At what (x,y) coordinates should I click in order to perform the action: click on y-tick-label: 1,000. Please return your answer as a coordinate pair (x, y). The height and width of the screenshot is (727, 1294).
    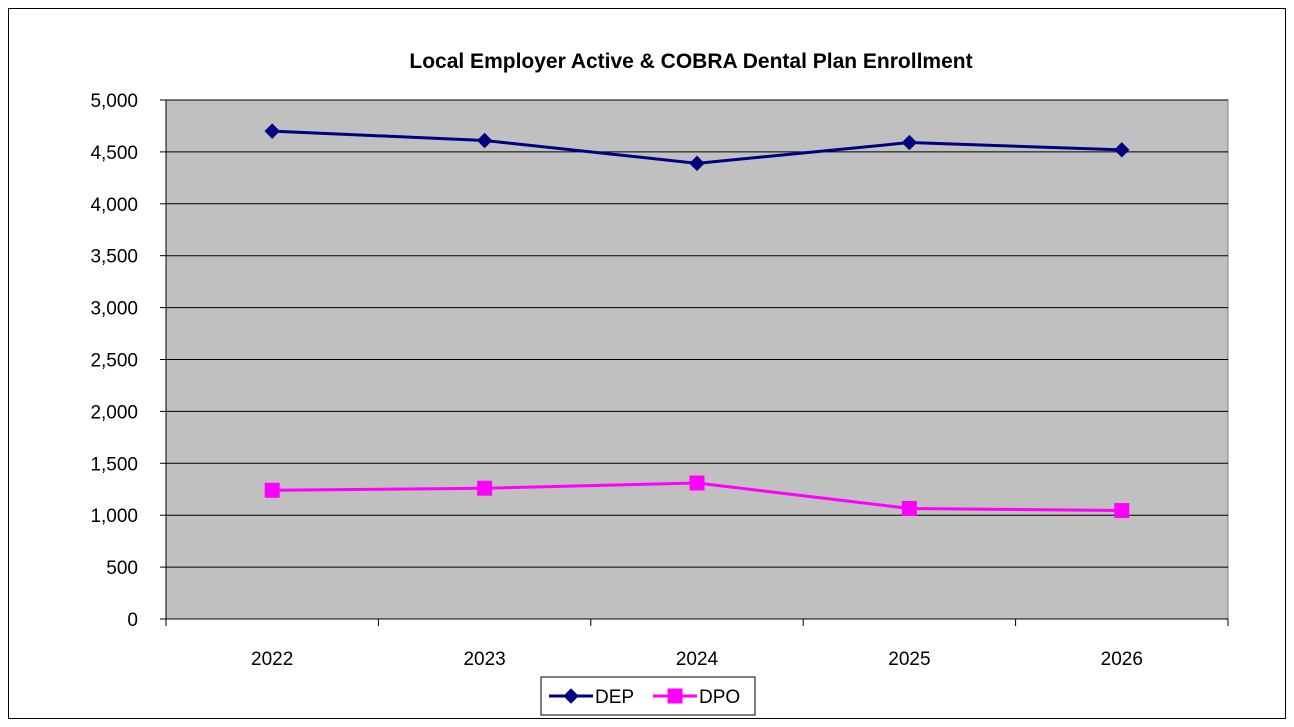
    Looking at the image, I should click on (114, 516).